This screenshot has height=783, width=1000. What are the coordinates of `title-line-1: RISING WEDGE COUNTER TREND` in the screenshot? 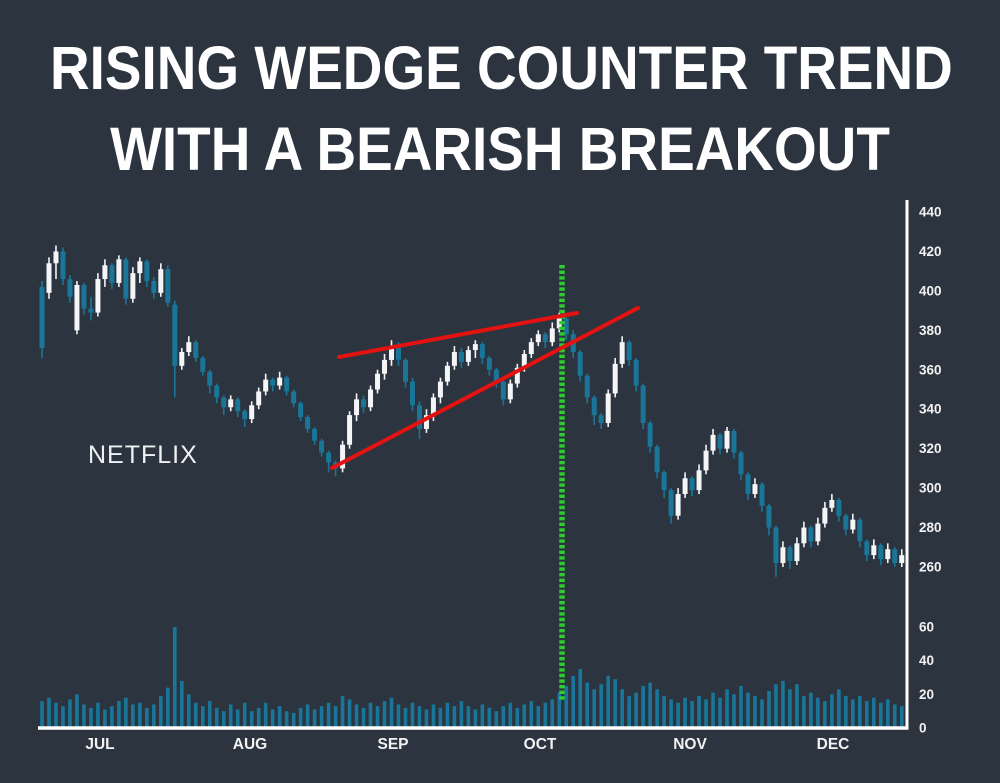 It's located at (501, 68).